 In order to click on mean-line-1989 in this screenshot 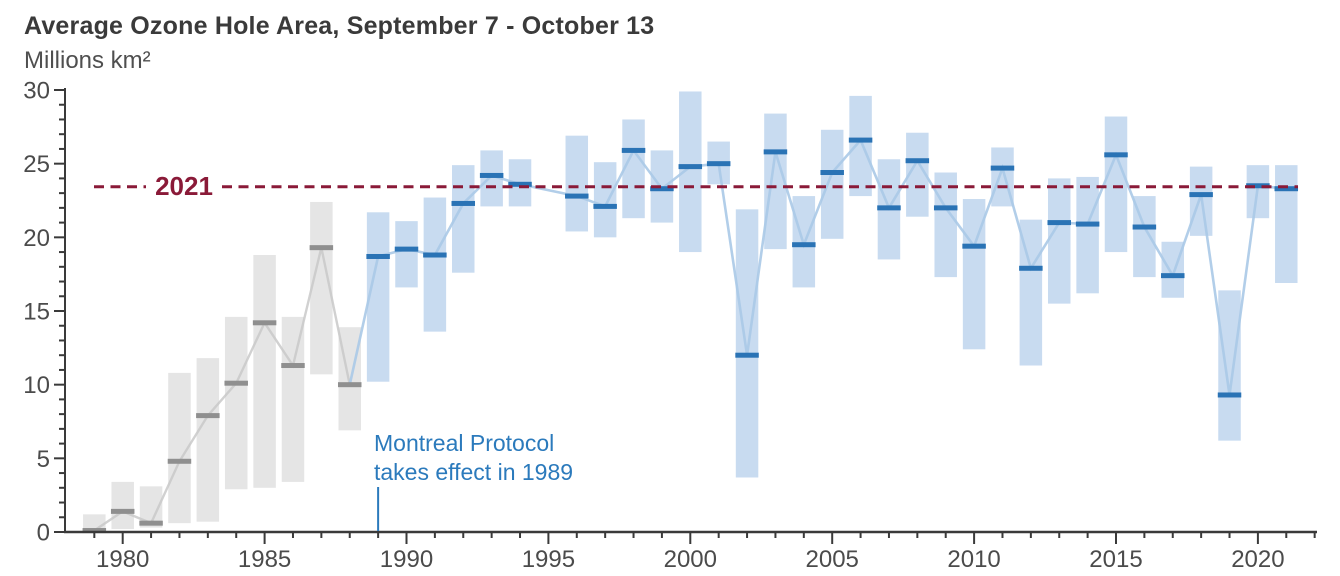, I will do `click(378, 256)`.